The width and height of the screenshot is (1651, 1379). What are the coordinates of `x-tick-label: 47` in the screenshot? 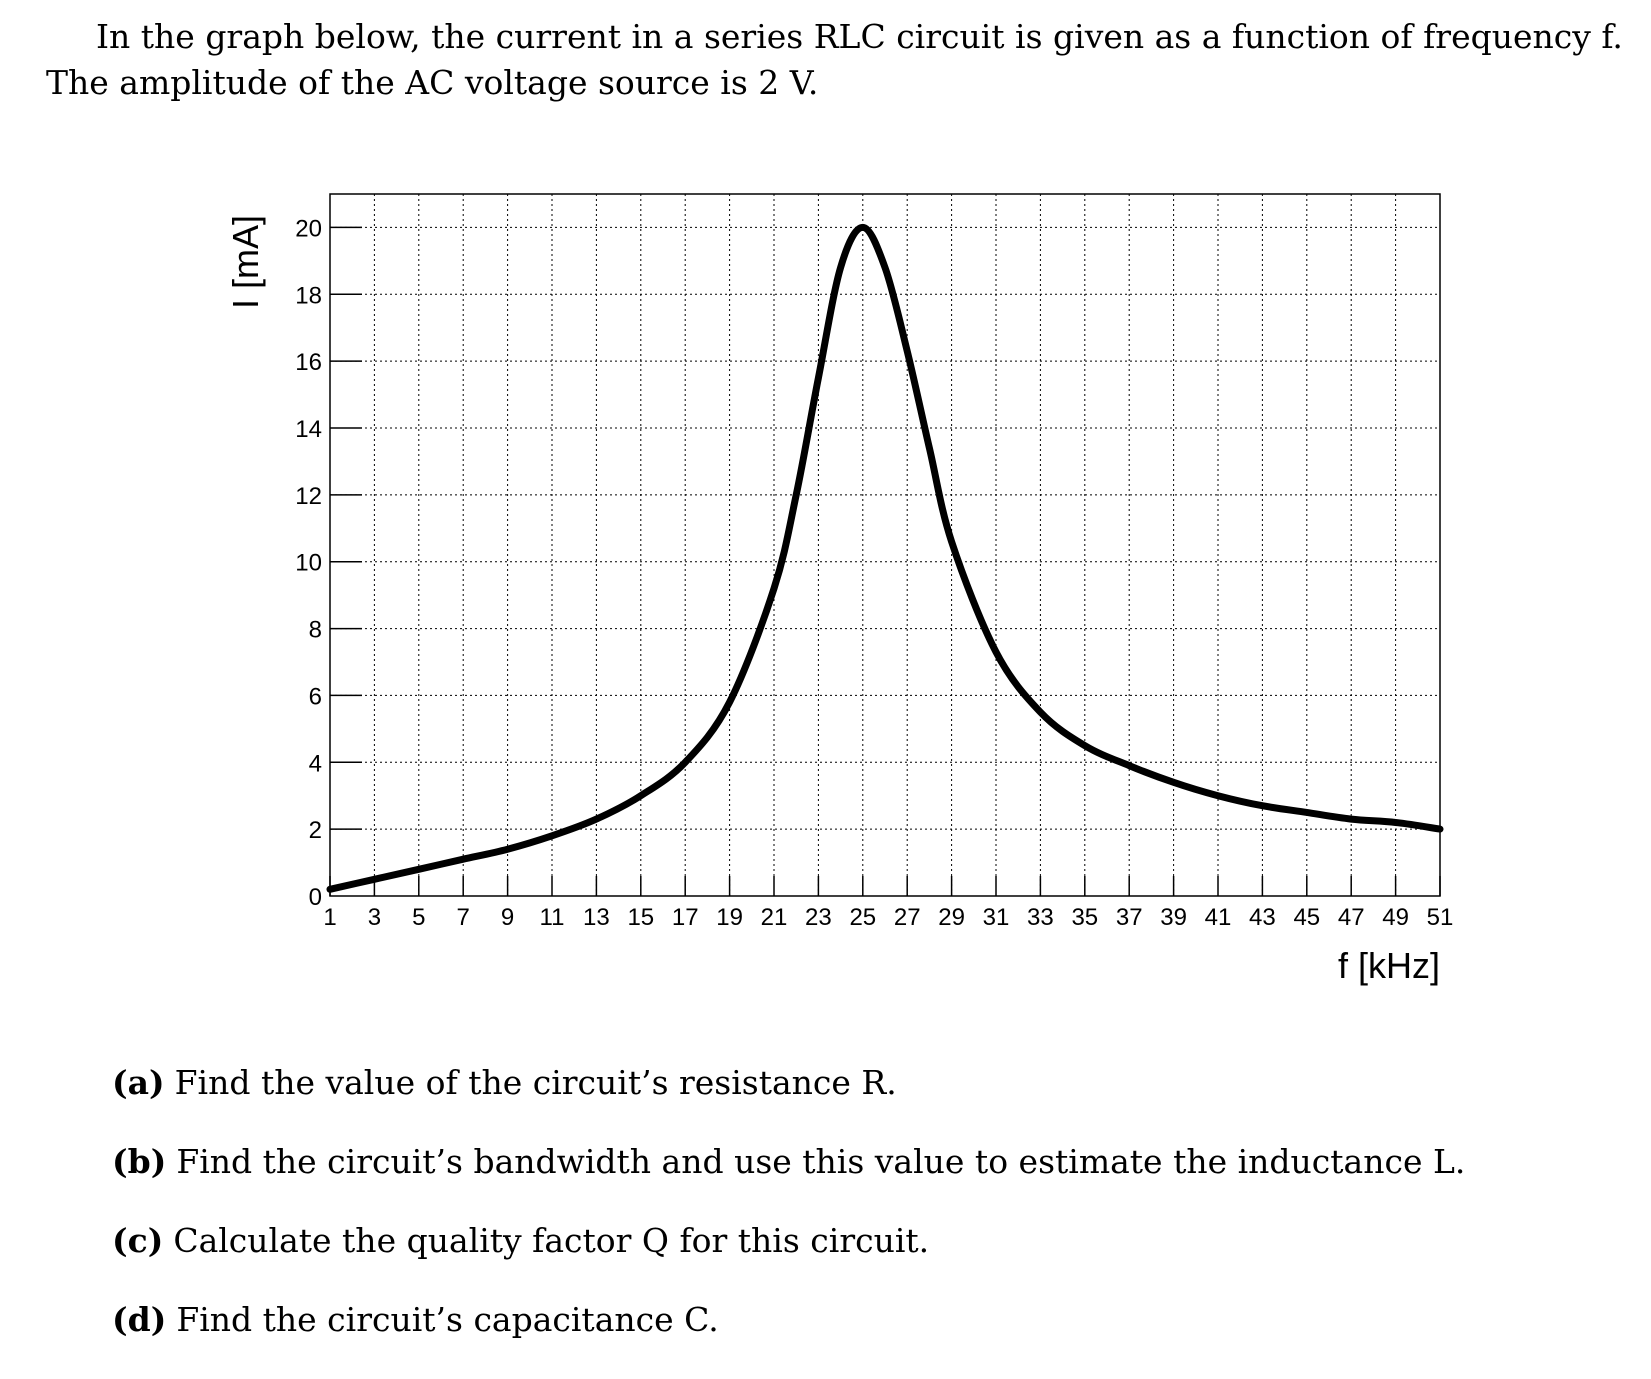 It's located at (1351, 917).